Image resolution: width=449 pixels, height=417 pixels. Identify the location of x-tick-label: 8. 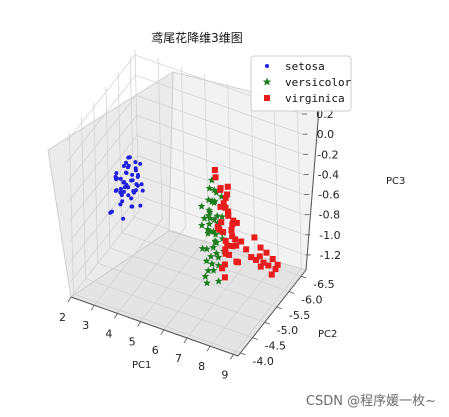
(201, 366).